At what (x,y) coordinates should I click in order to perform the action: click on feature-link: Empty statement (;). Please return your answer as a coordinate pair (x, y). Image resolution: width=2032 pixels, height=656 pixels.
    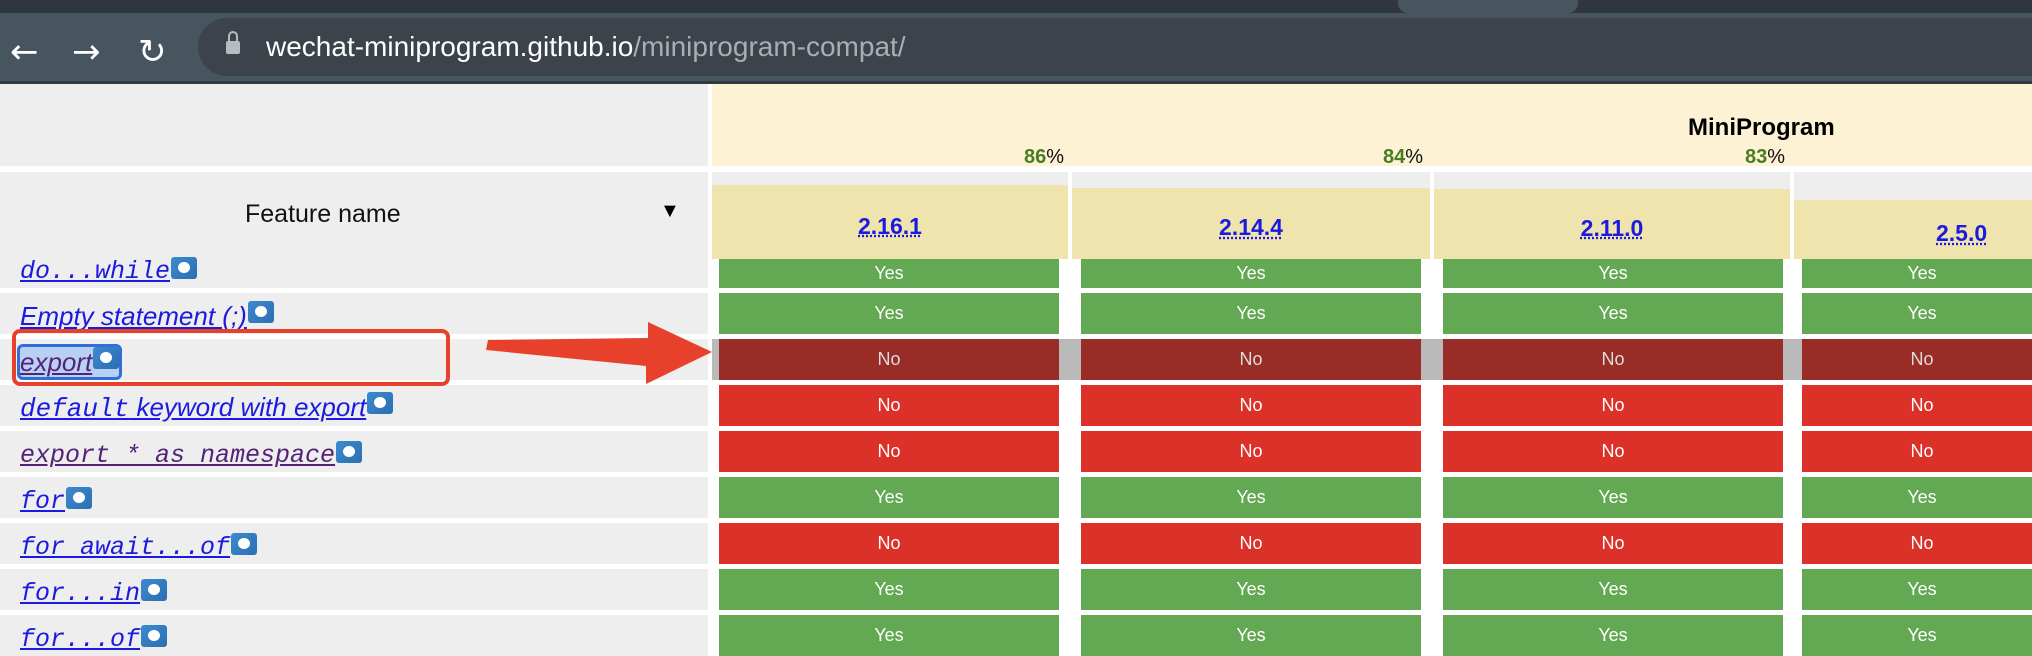
    Looking at the image, I should click on (147, 316).